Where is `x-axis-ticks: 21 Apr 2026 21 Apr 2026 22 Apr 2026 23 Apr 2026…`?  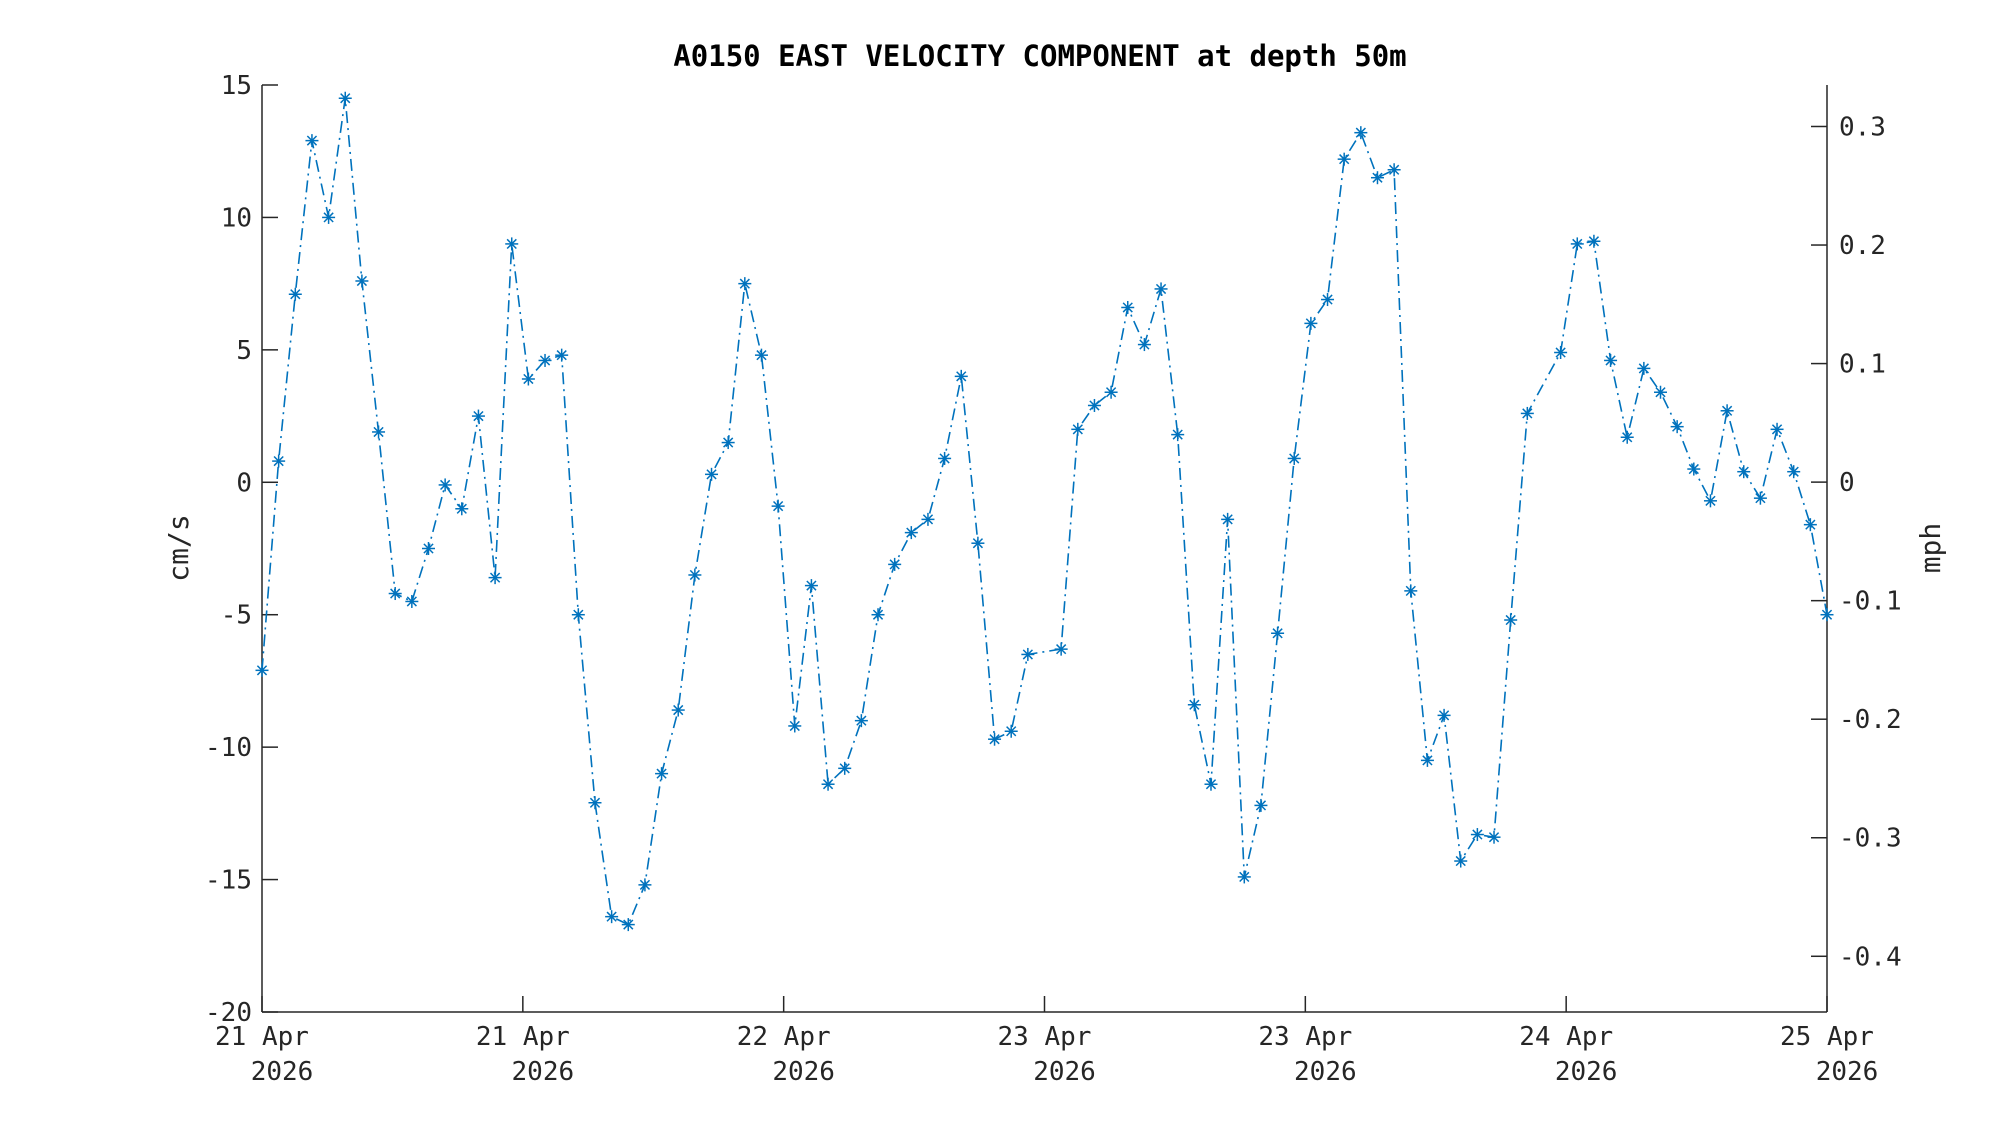
x-axis-ticks: 21 Apr 2026 21 Apr 2026 22 Apr 2026 23 Apr 2026… is located at coordinates (1046, 1041).